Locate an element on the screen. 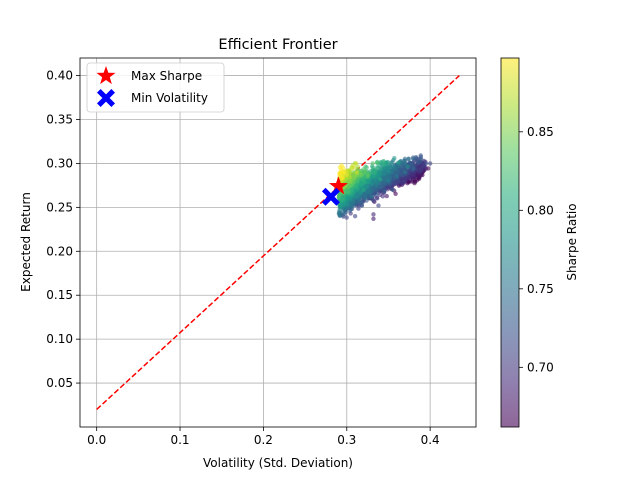 This screenshot has width=640, height=480. colorbar: 0.70 0.75 0.80 0.85 Sharpe Ratio is located at coordinates (539, 242).